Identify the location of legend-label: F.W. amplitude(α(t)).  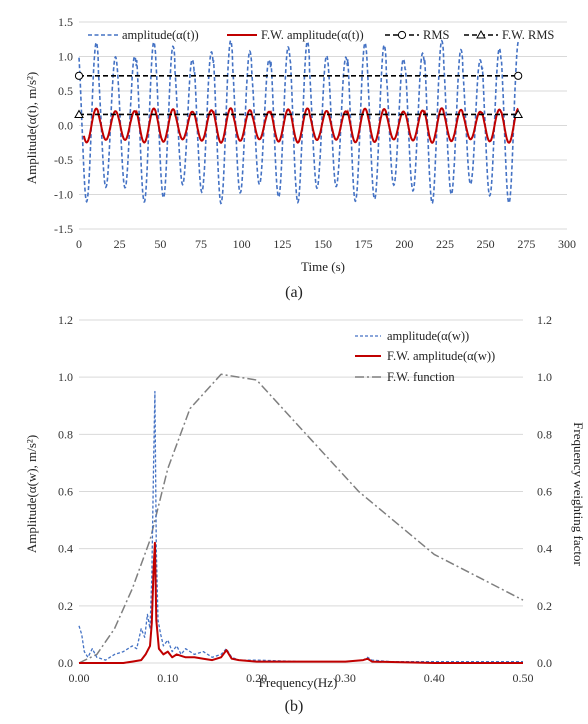
(312, 35).